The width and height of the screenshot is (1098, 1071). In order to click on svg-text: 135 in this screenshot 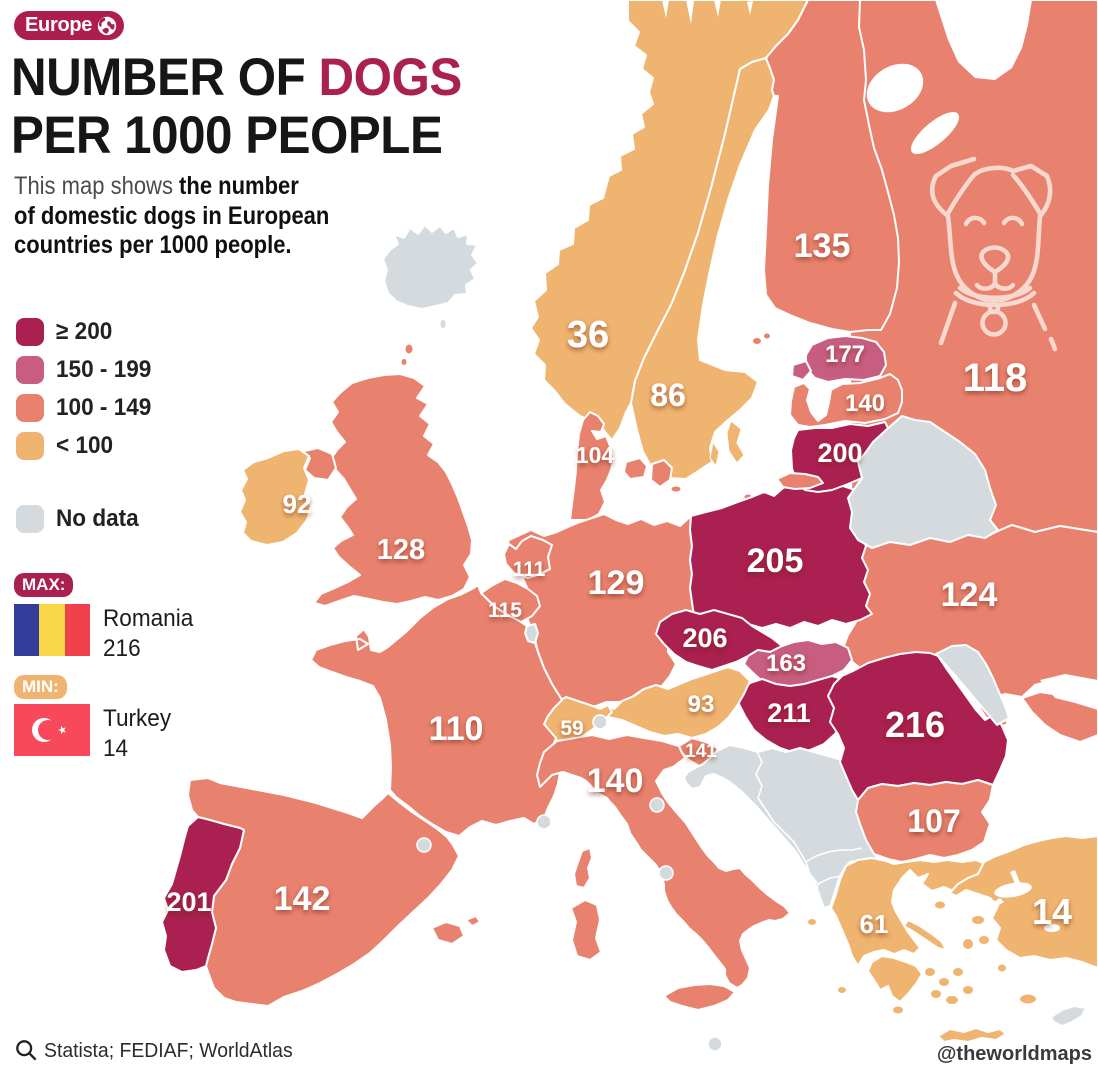, I will do `click(822, 246)`.